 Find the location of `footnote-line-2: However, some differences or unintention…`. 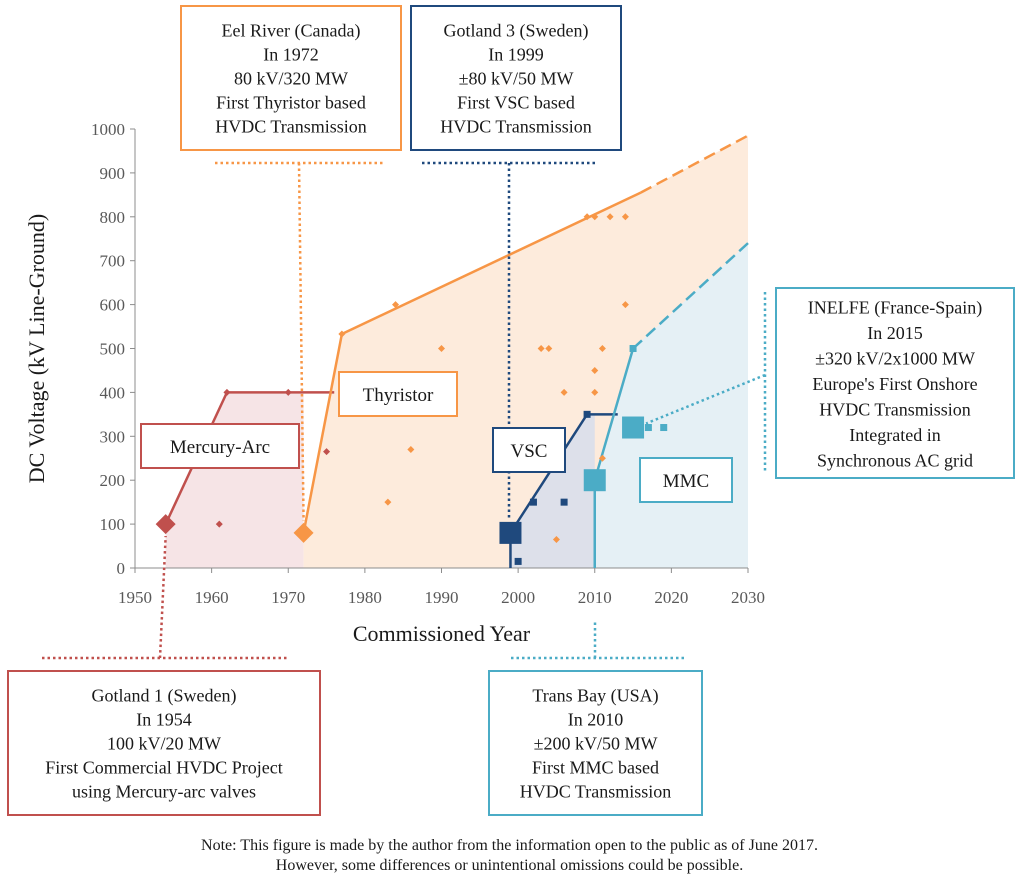

footnote-line-2: However, some differences or unintention… is located at coordinates (509, 865).